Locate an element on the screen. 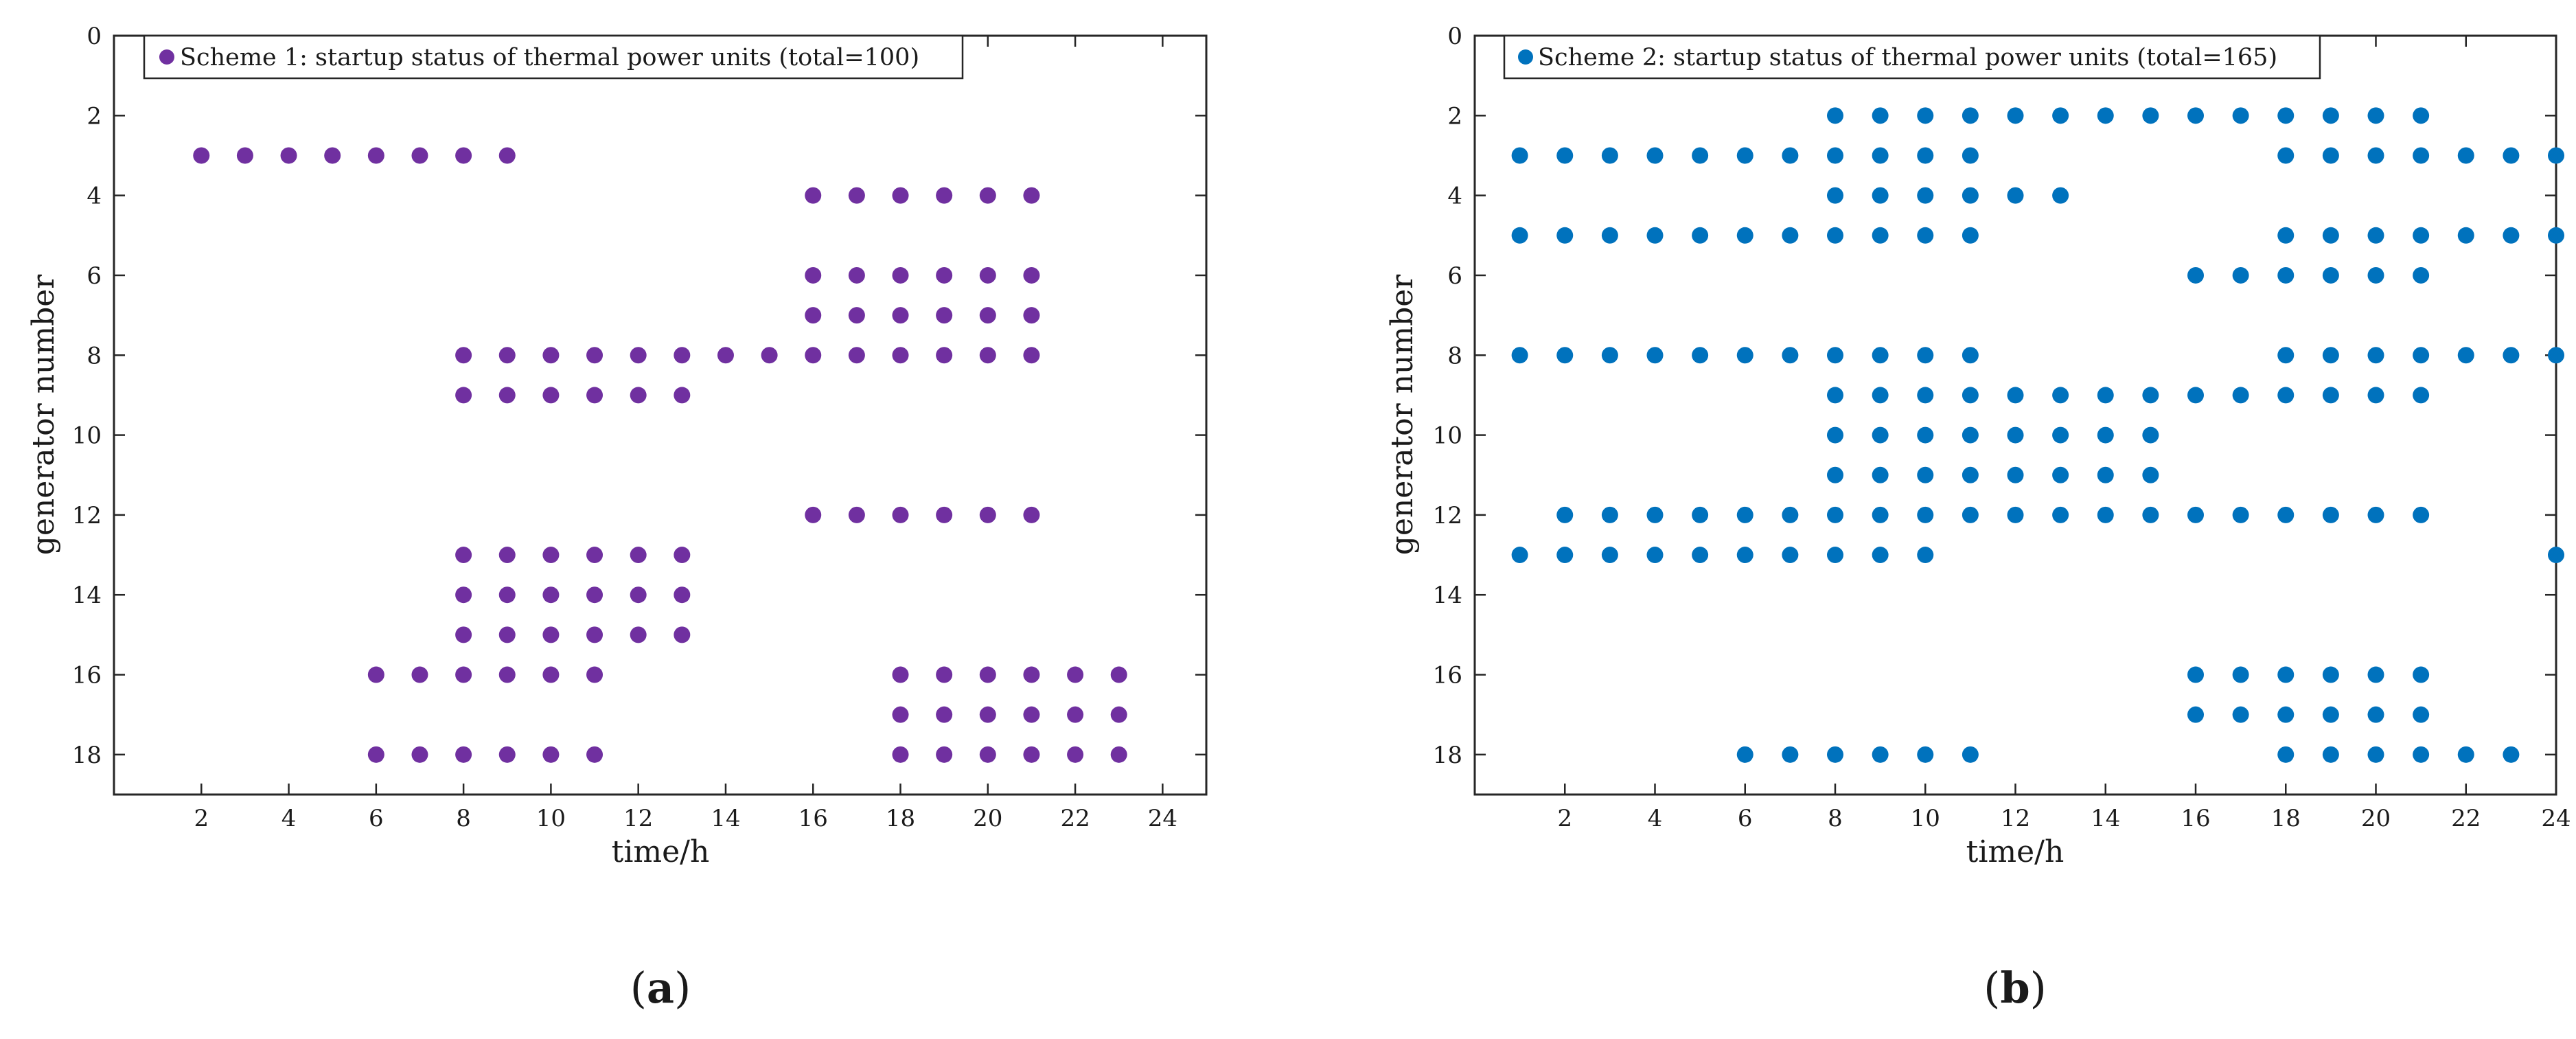  point-a-g13-h8 is located at coordinates (463, 555).